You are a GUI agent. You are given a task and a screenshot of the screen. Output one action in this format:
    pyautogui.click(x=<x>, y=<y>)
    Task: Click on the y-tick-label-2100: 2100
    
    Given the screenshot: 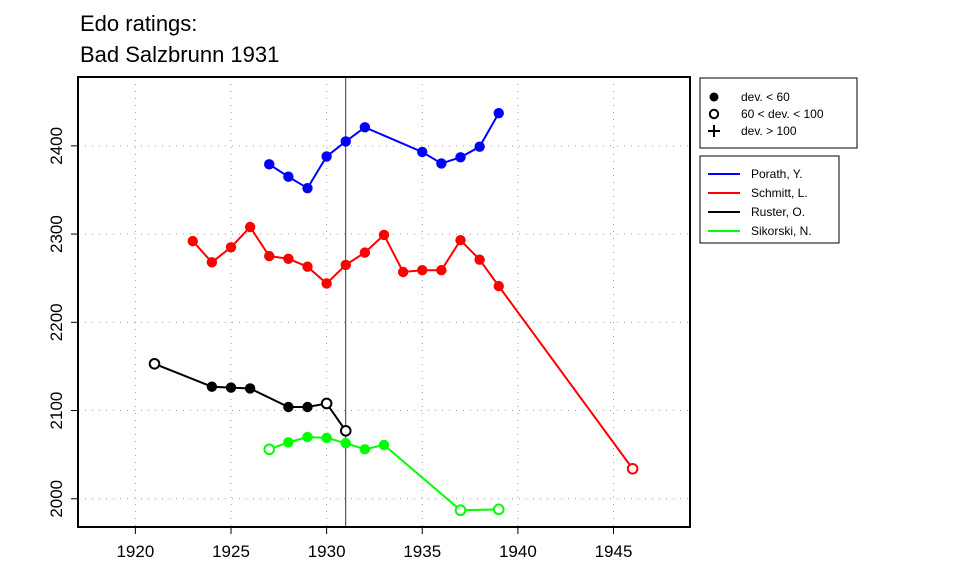 What is the action you would take?
    pyautogui.click(x=56, y=411)
    